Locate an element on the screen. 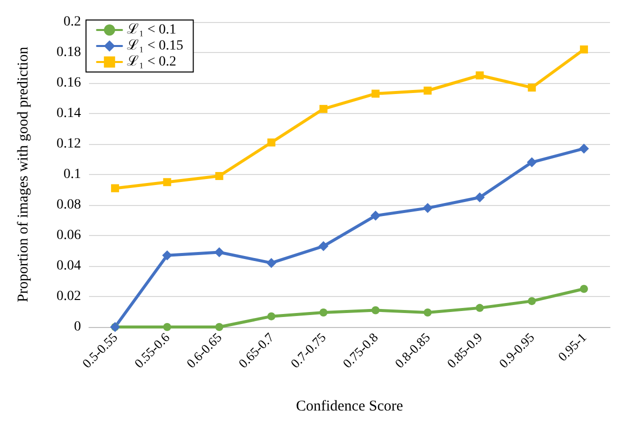 The height and width of the screenshot is (427, 640). y-axis-title: Proportion of images with good prediction is located at coordinates (24, 174).